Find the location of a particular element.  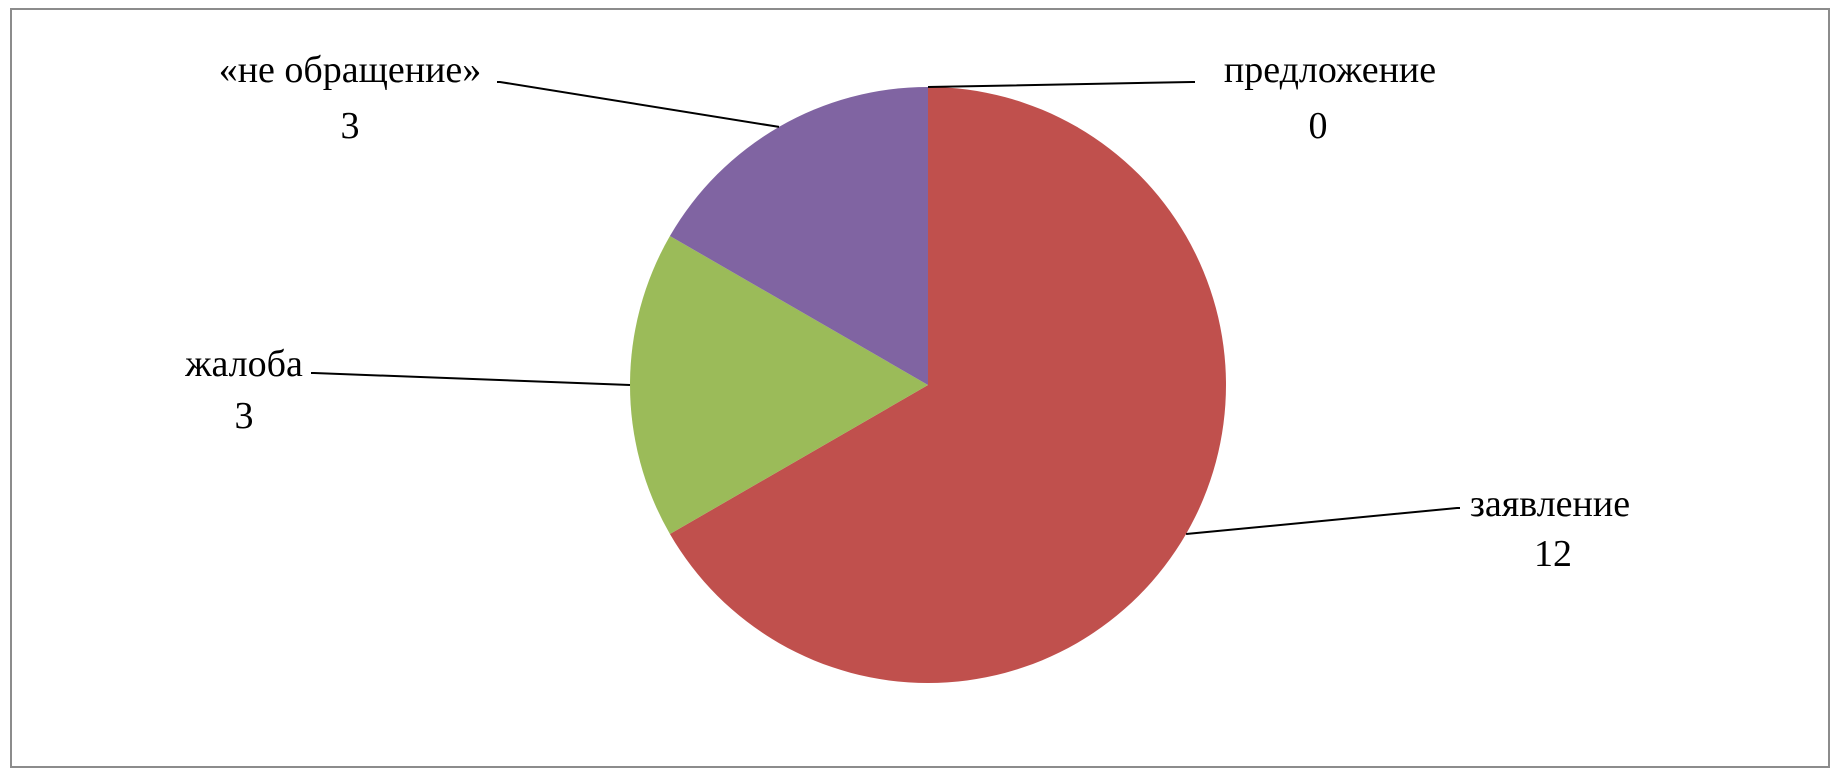

label-value-predlozhenie: 0 is located at coordinates (1318, 126).